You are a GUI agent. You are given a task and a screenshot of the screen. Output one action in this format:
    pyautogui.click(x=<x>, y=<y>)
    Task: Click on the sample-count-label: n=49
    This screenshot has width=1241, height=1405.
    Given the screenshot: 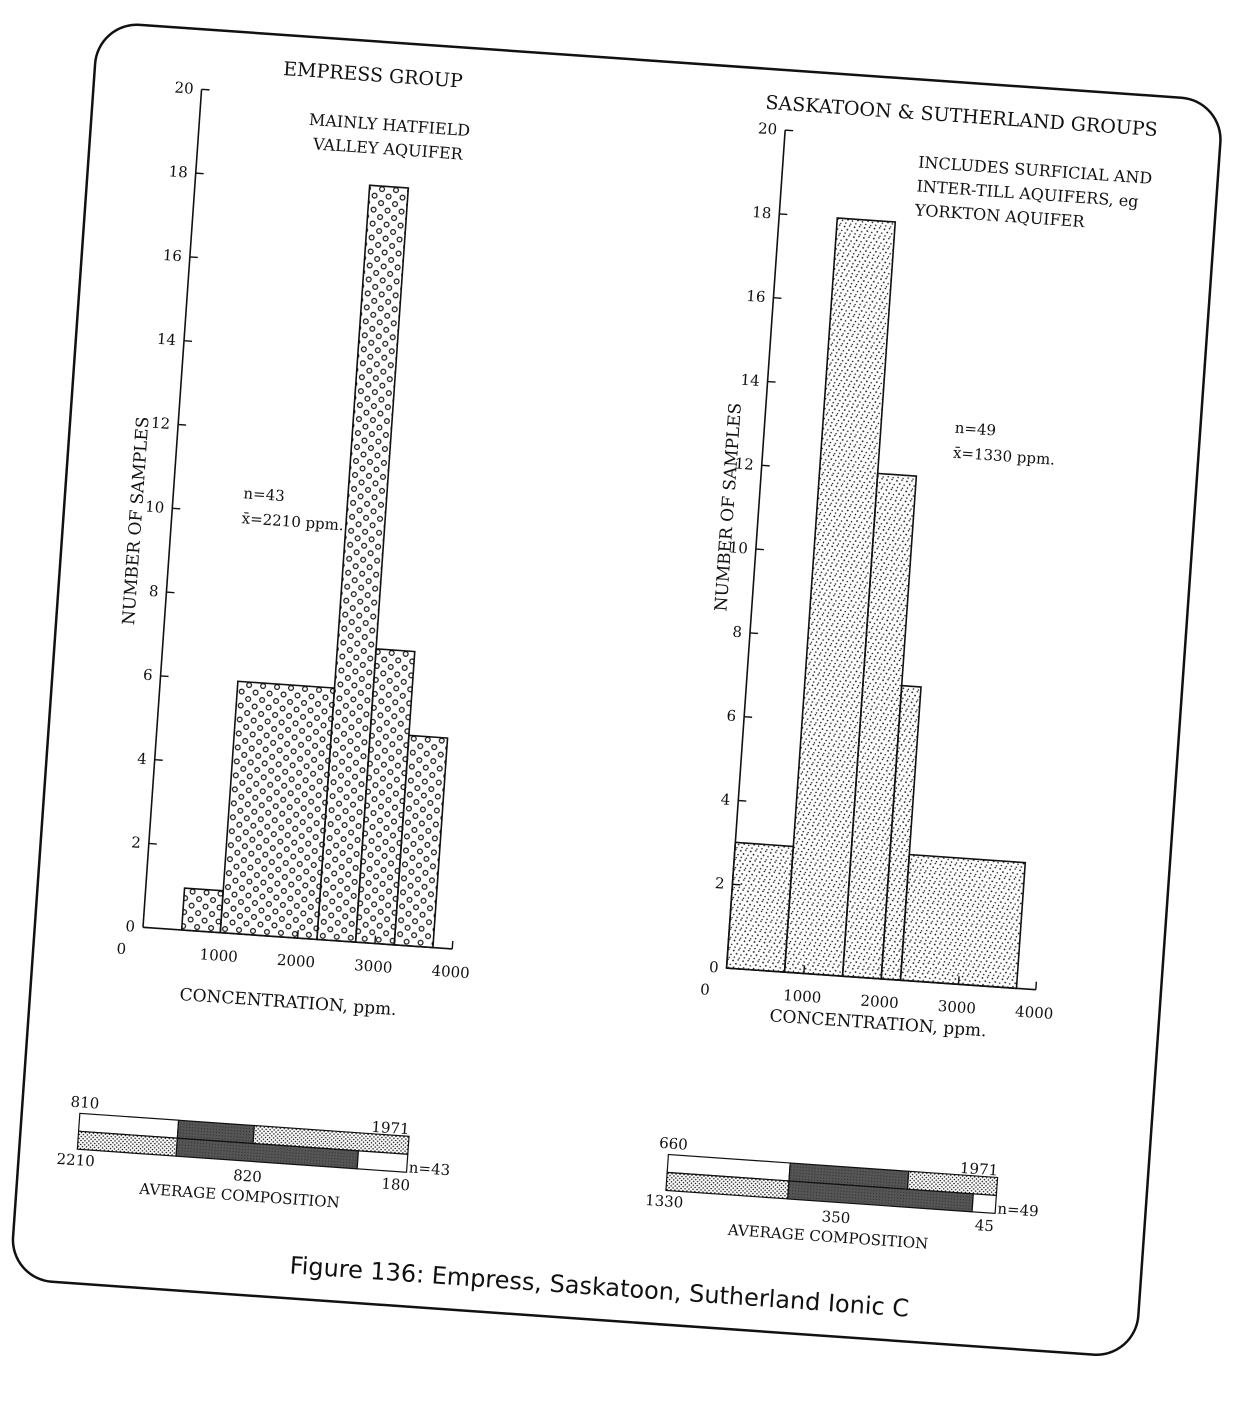 What is the action you would take?
    pyautogui.click(x=975, y=429)
    